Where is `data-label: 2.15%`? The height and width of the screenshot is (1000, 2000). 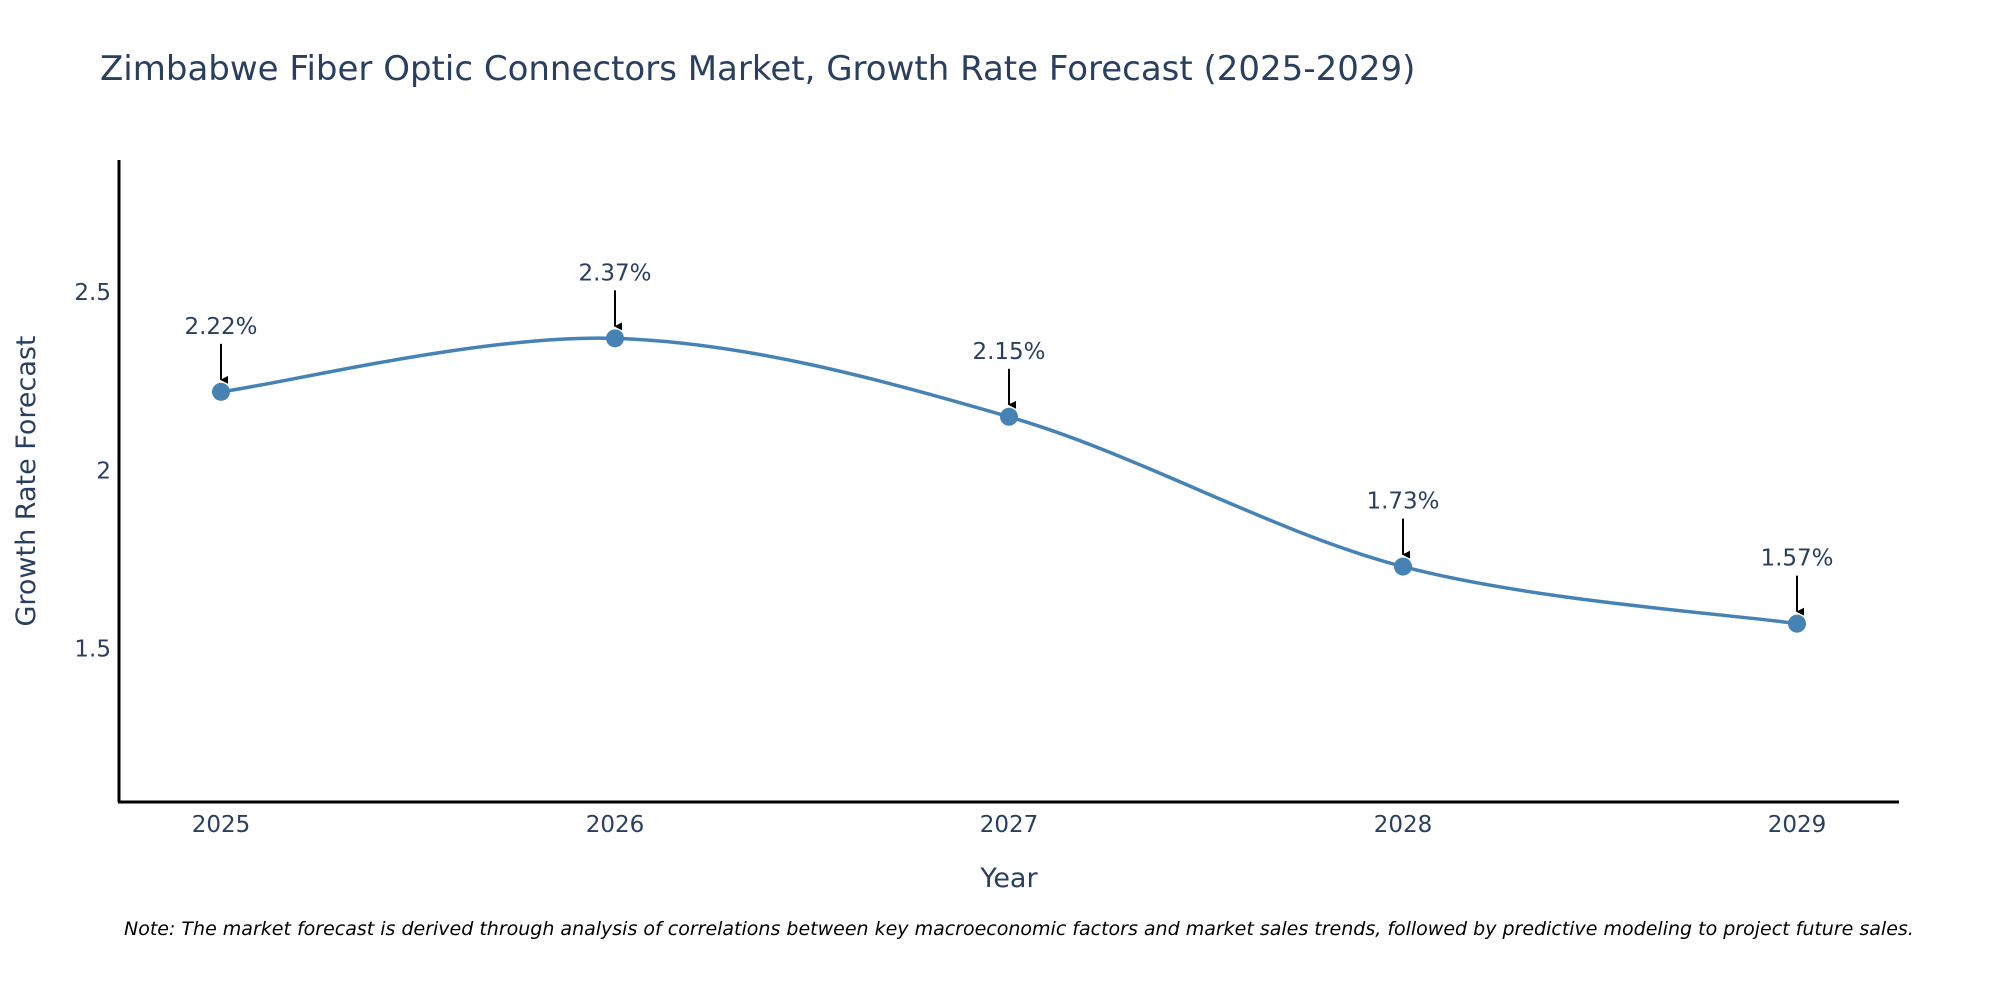 data-label: 2.15% is located at coordinates (1008, 352).